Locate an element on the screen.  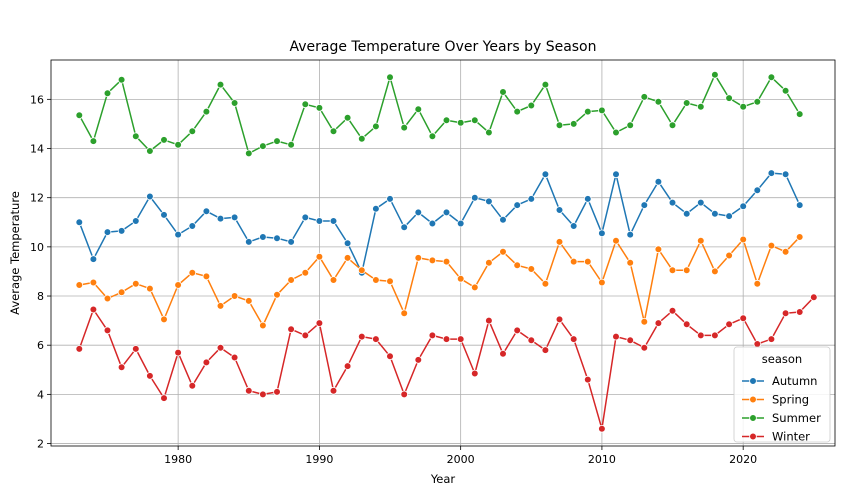
x-axis-label: Year is located at coordinates (443, 479).